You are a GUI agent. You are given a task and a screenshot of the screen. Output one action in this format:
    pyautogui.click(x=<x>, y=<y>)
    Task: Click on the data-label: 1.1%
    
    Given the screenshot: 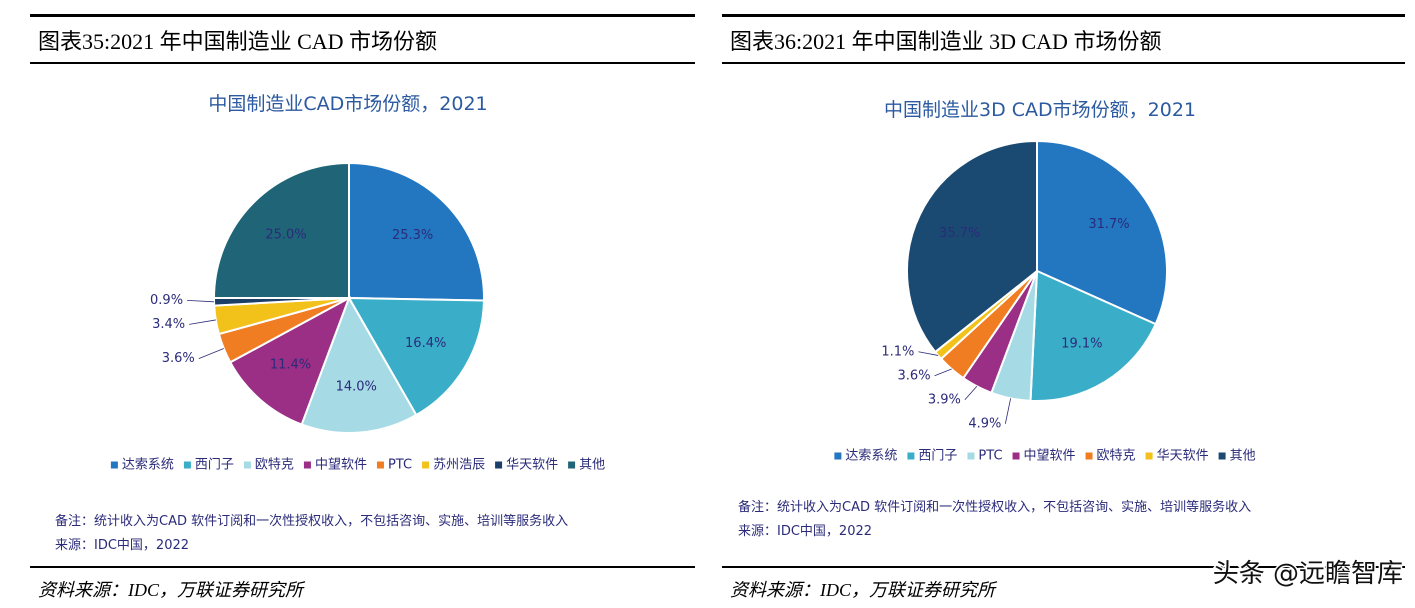 What is the action you would take?
    pyautogui.click(x=897, y=351)
    